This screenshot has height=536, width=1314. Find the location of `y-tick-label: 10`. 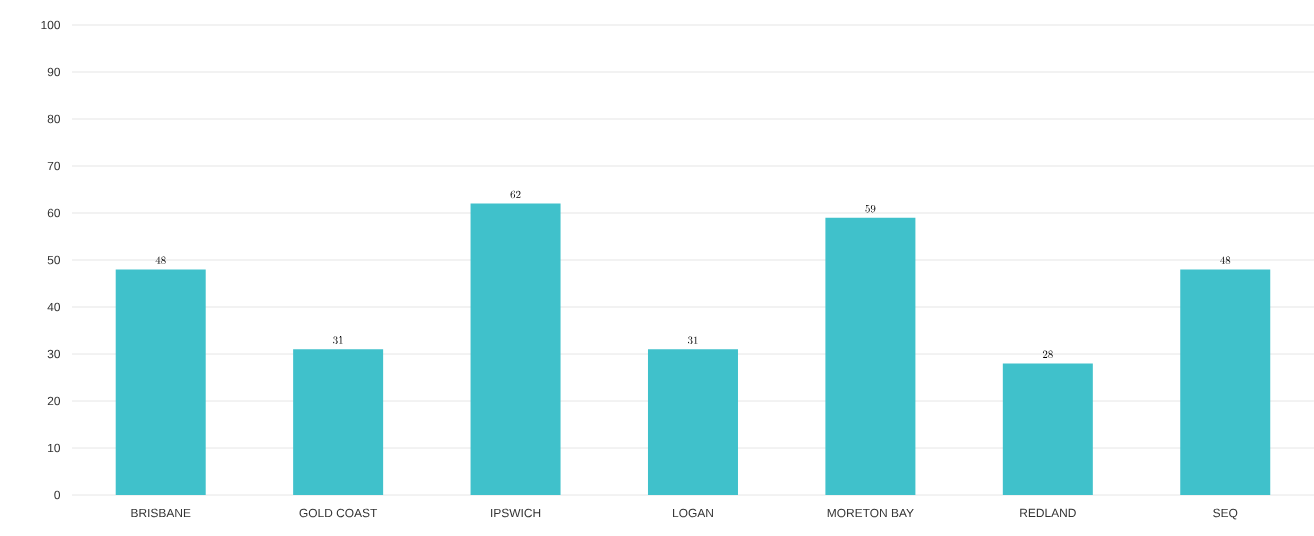

y-tick-label: 10 is located at coordinates (54, 448).